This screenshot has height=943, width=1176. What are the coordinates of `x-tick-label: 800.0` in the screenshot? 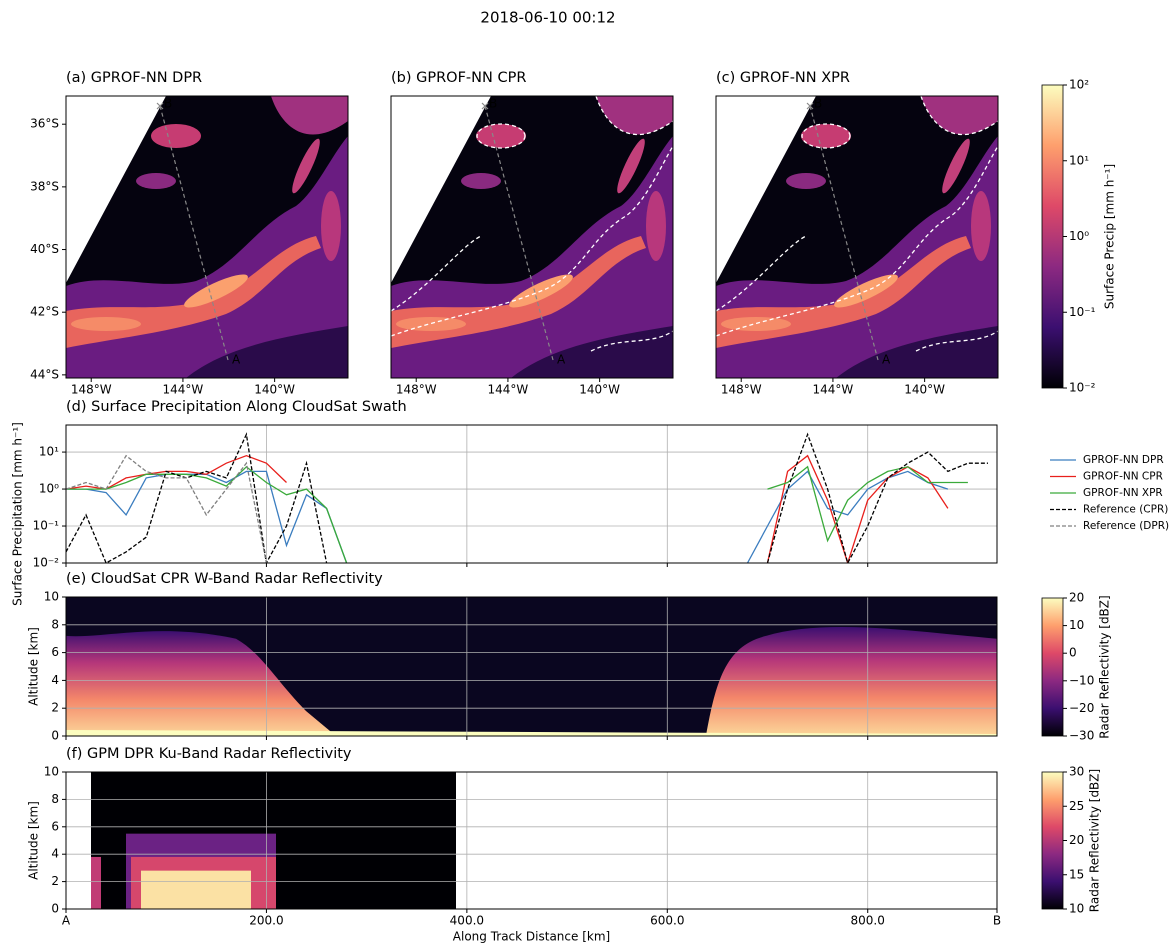 It's located at (868, 921).